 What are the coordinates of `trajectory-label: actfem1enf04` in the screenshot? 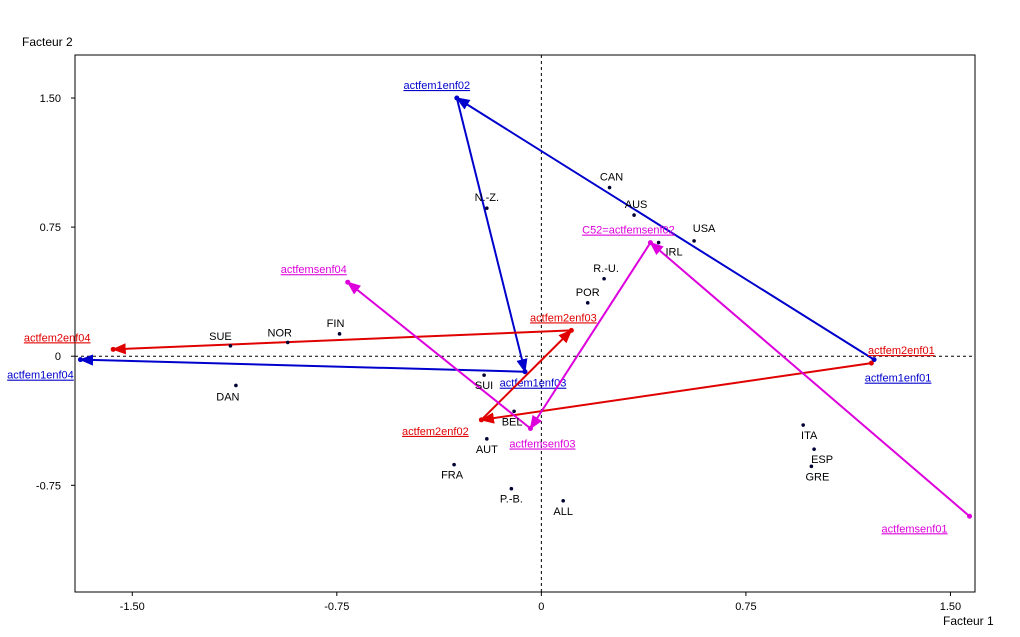 It's located at (40, 376).